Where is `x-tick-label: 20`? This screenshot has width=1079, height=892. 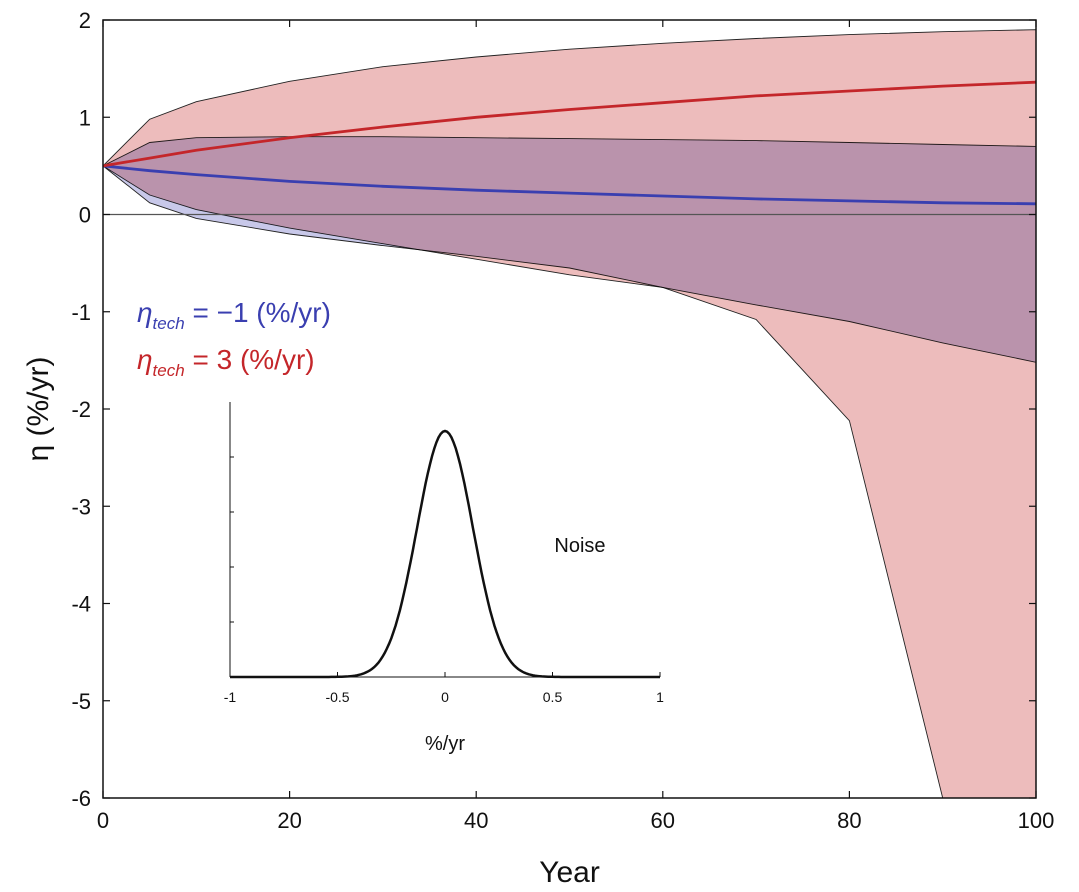
x-tick-label: 20 is located at coordinates (289, 820).